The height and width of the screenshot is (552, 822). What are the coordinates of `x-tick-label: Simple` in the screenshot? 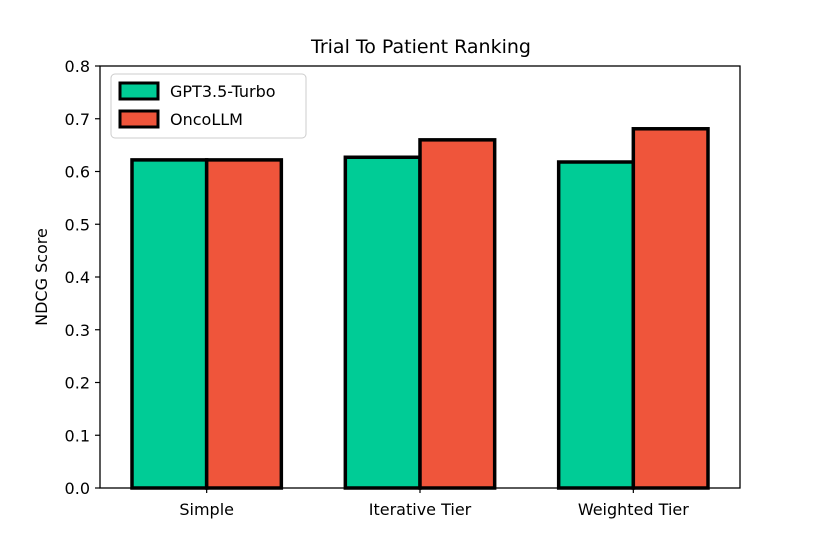 It's located at (206, 509).